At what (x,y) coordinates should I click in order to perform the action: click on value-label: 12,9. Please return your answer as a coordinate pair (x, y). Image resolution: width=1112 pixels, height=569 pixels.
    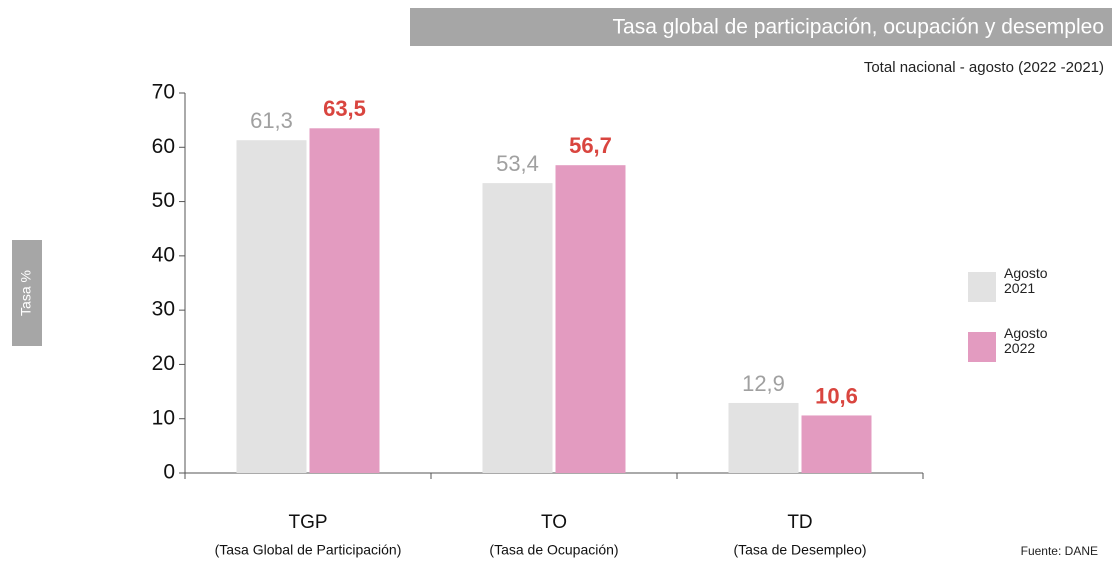
    Looking at the image, I should click on (763, 383).